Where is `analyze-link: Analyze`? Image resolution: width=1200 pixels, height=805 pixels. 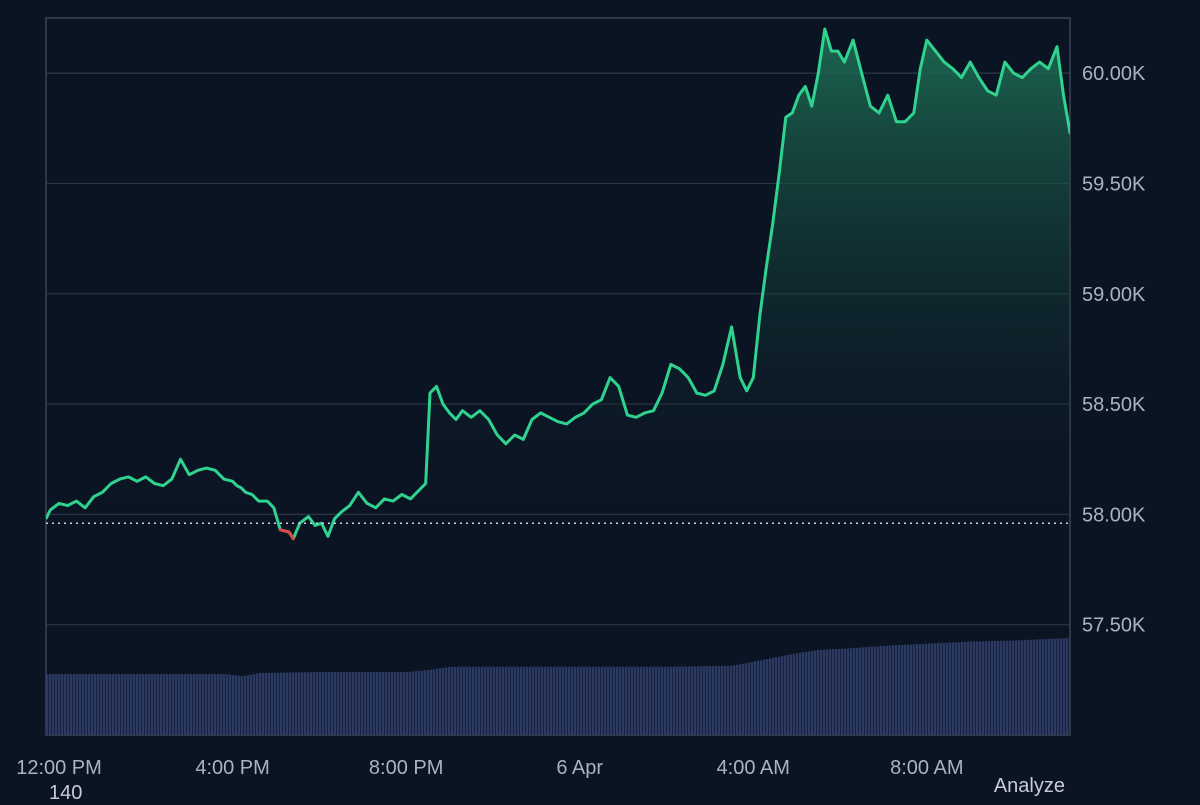 analyze-link: Analyze is located at coordinates (1029, 786).